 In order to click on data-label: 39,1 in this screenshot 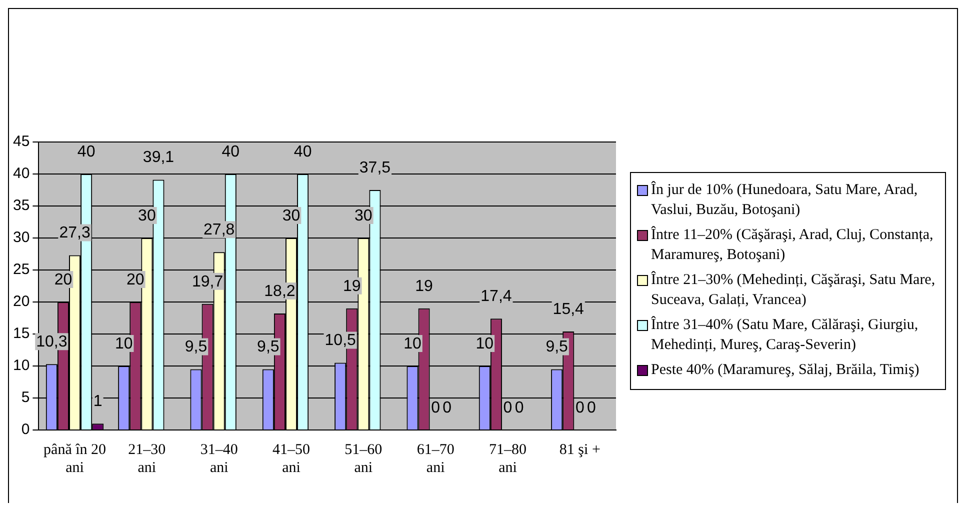, I will do `click(158, 157)`.